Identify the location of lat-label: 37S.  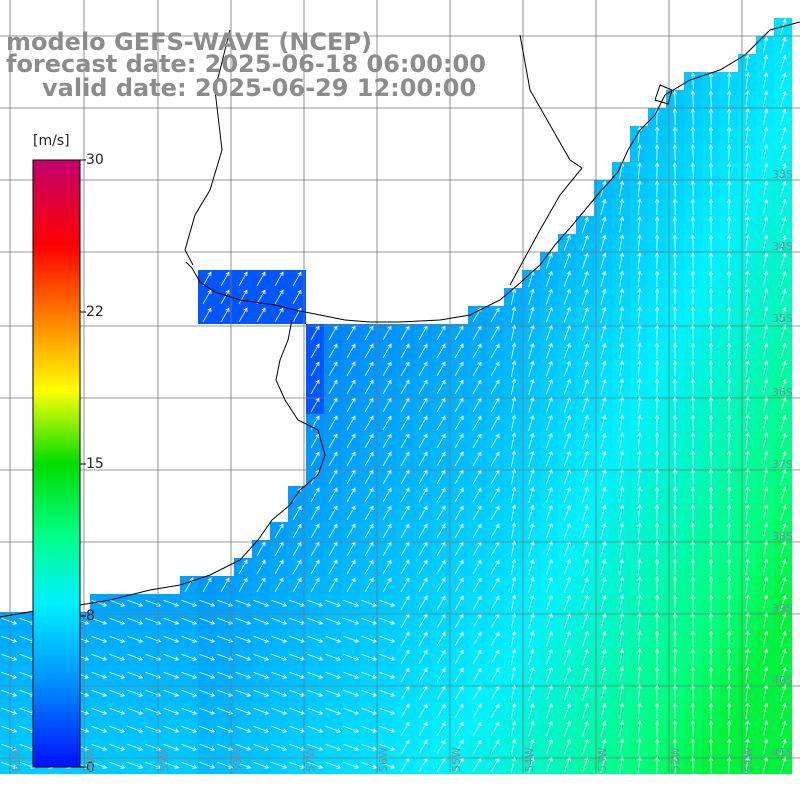
(782, 464).